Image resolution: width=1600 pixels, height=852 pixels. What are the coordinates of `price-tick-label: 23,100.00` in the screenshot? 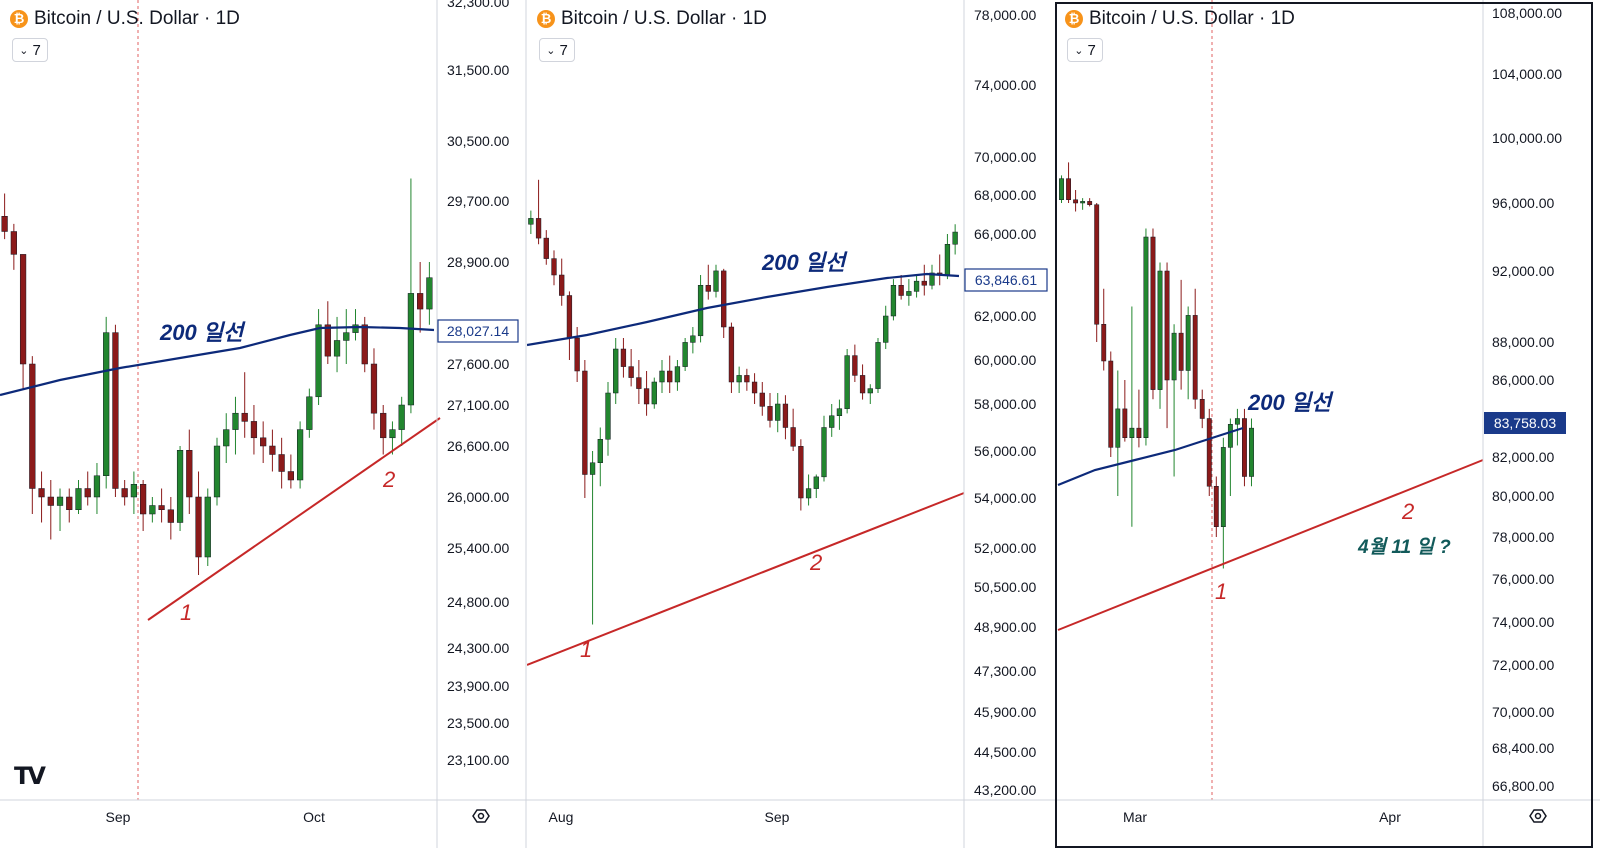 It's located at (478, 760).